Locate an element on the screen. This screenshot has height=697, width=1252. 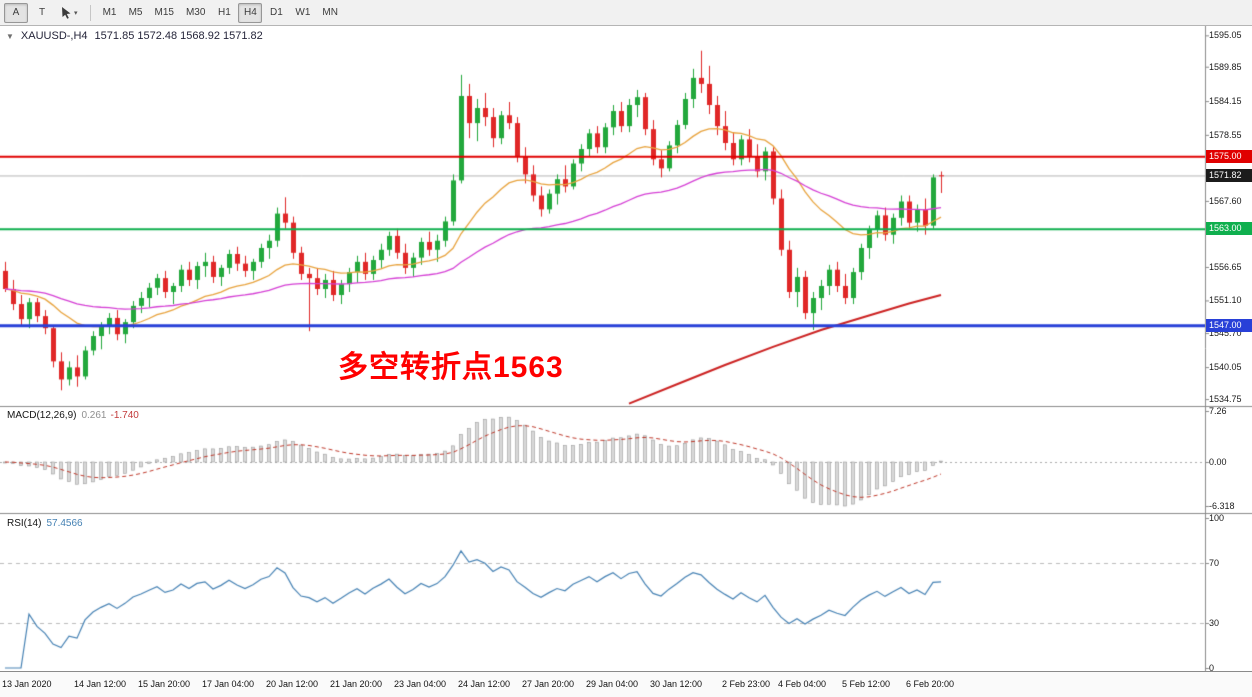
draw-tool-button: ▾ is located at coordinates (69, 13).